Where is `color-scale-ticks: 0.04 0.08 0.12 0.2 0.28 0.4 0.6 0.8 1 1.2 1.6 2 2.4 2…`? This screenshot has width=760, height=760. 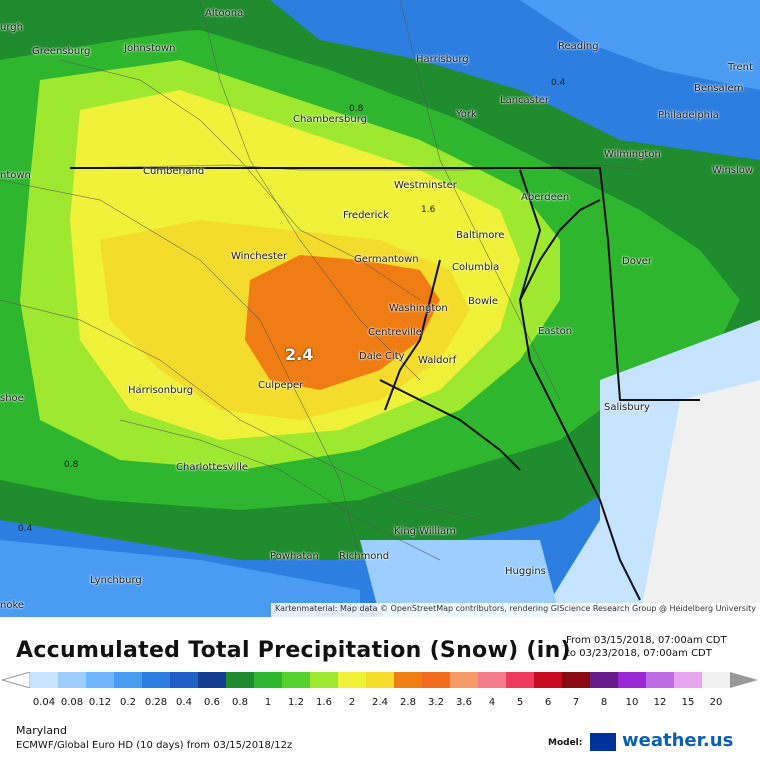 color-scale-ticks: 0.04 0.08 0.12 0.2 0.28 0.4 0.6 0.8 1 1.2 1.6 2 2.4 2… is located at coordinates (380, 704).